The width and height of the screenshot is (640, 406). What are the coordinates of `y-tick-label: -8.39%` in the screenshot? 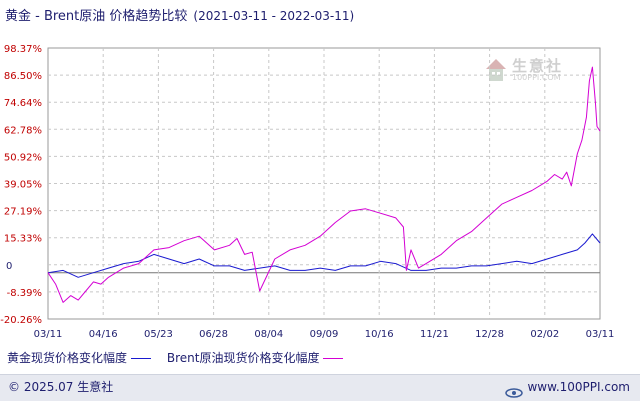 It's located at (24, 293).